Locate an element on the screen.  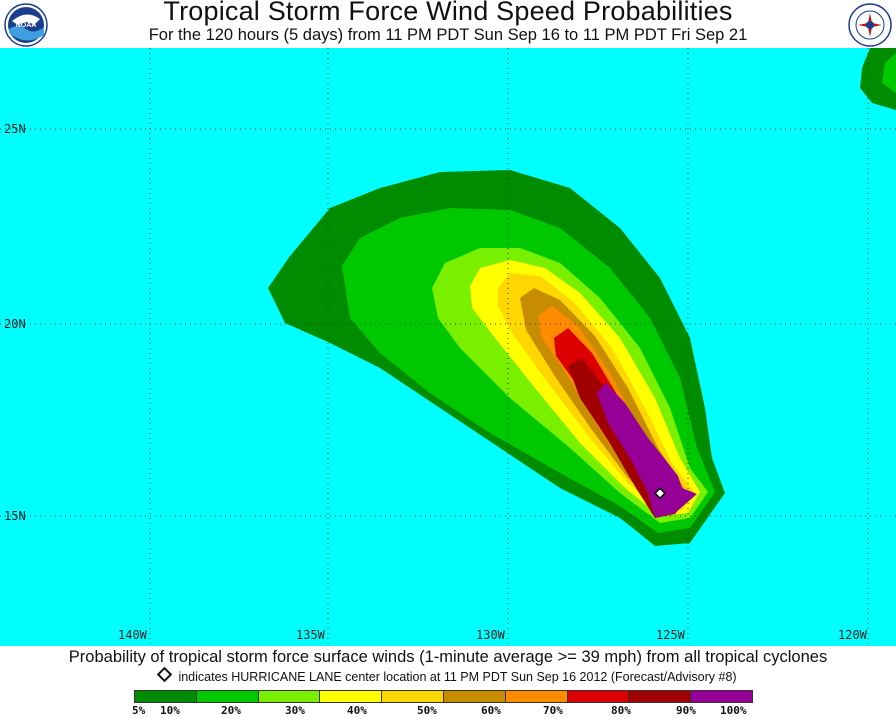
lon-label-135w: 135W is located at coordinates (310, 635).